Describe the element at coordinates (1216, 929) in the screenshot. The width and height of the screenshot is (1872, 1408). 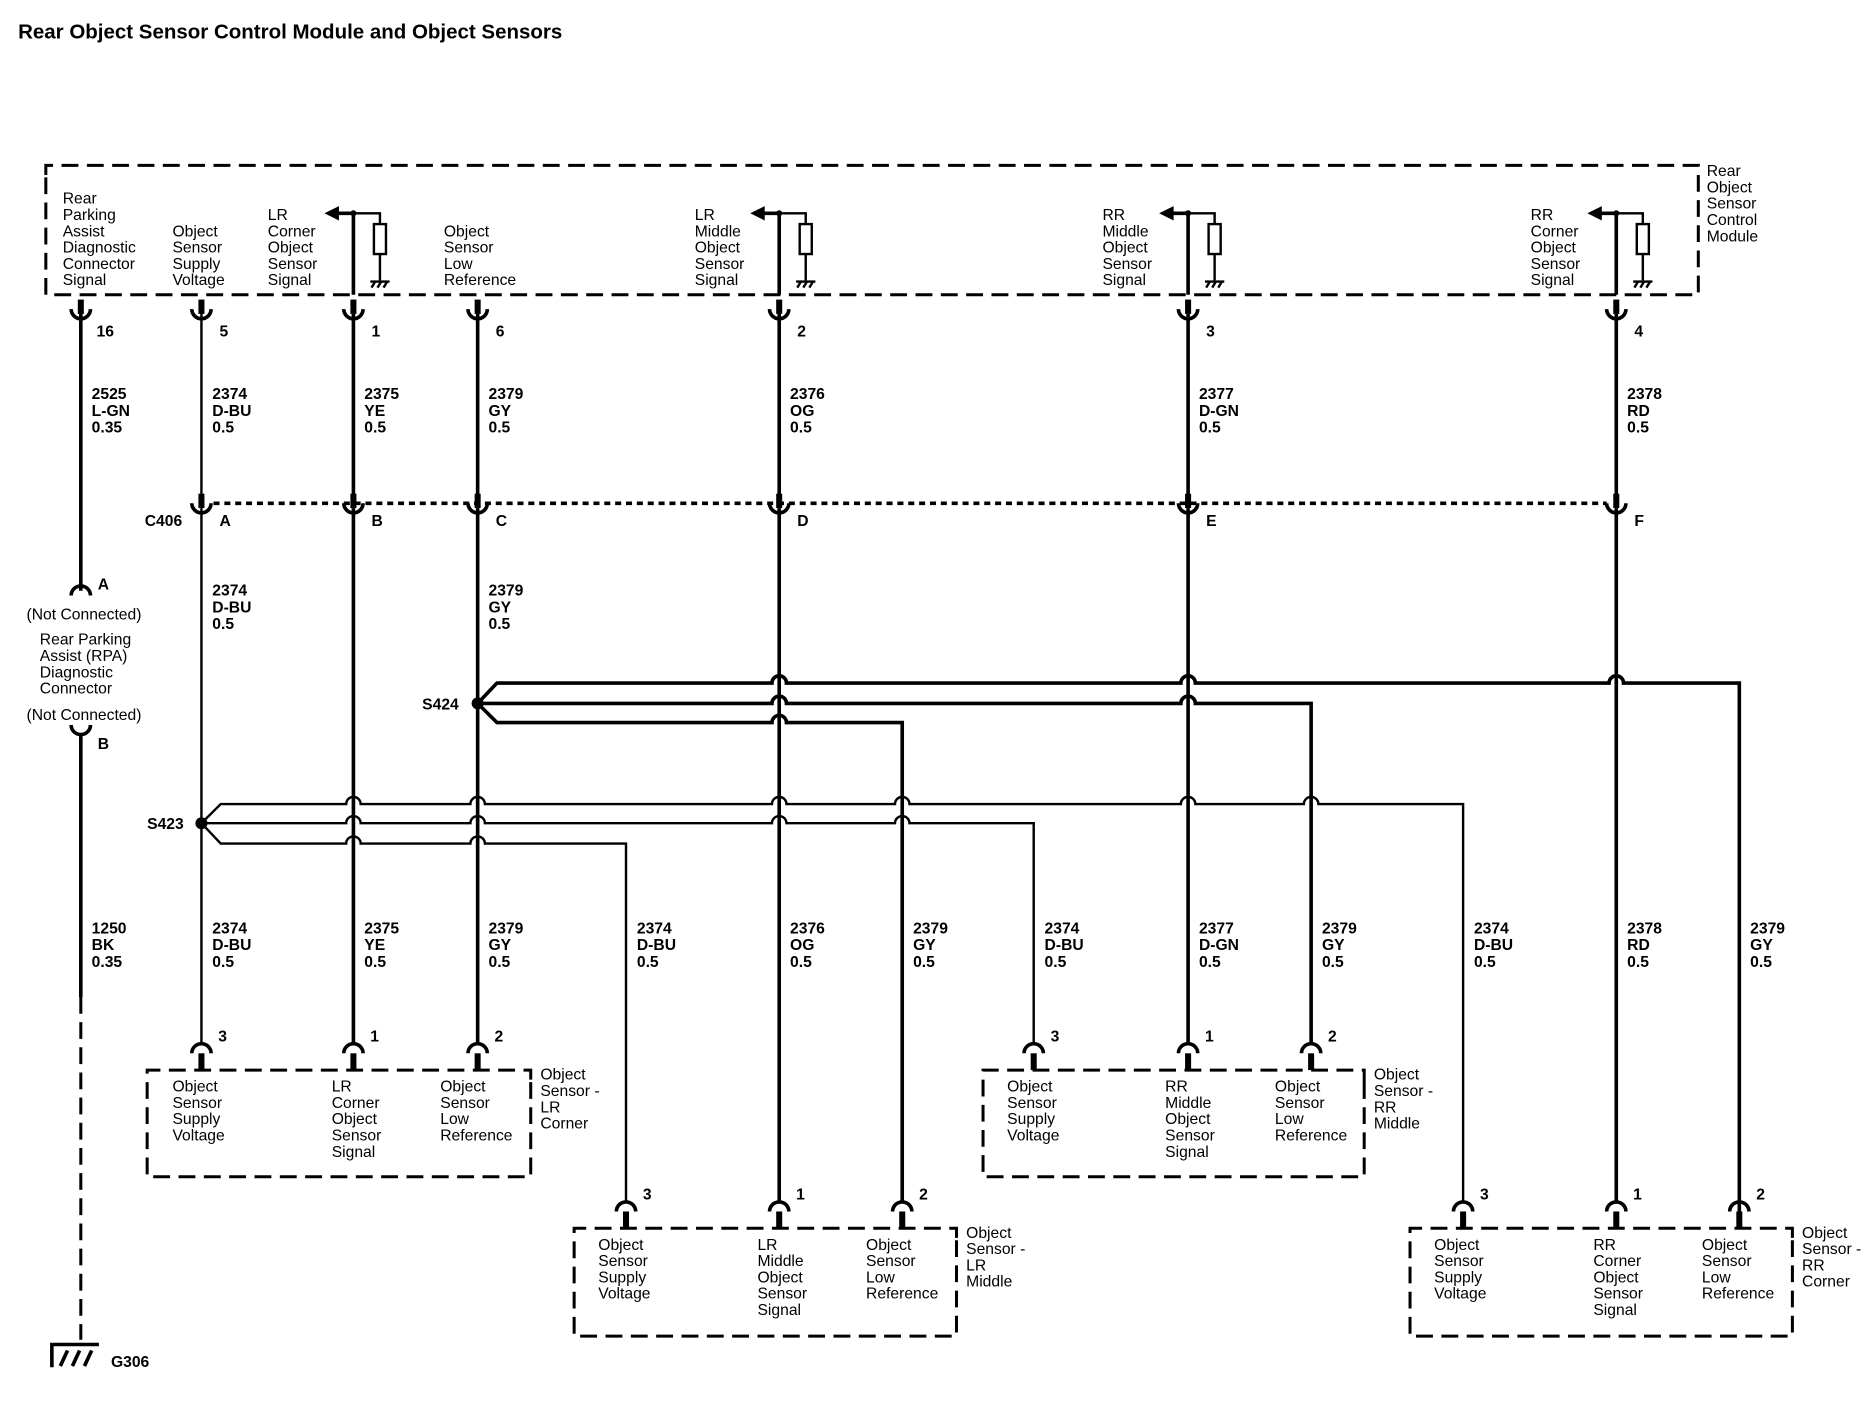
I see `wire-label-circuit: 2377` at that location.